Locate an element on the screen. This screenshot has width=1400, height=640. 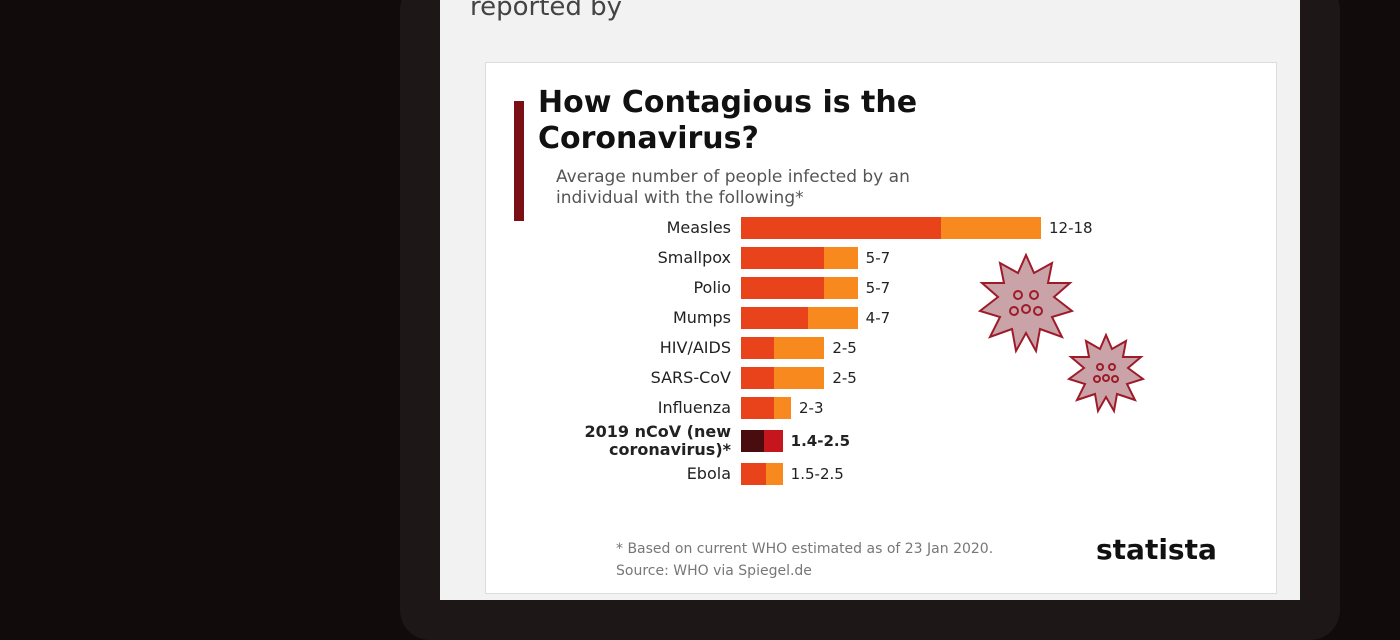
bar-row: HIV/AIDS 2-5 is located at coordinates (881, 348).